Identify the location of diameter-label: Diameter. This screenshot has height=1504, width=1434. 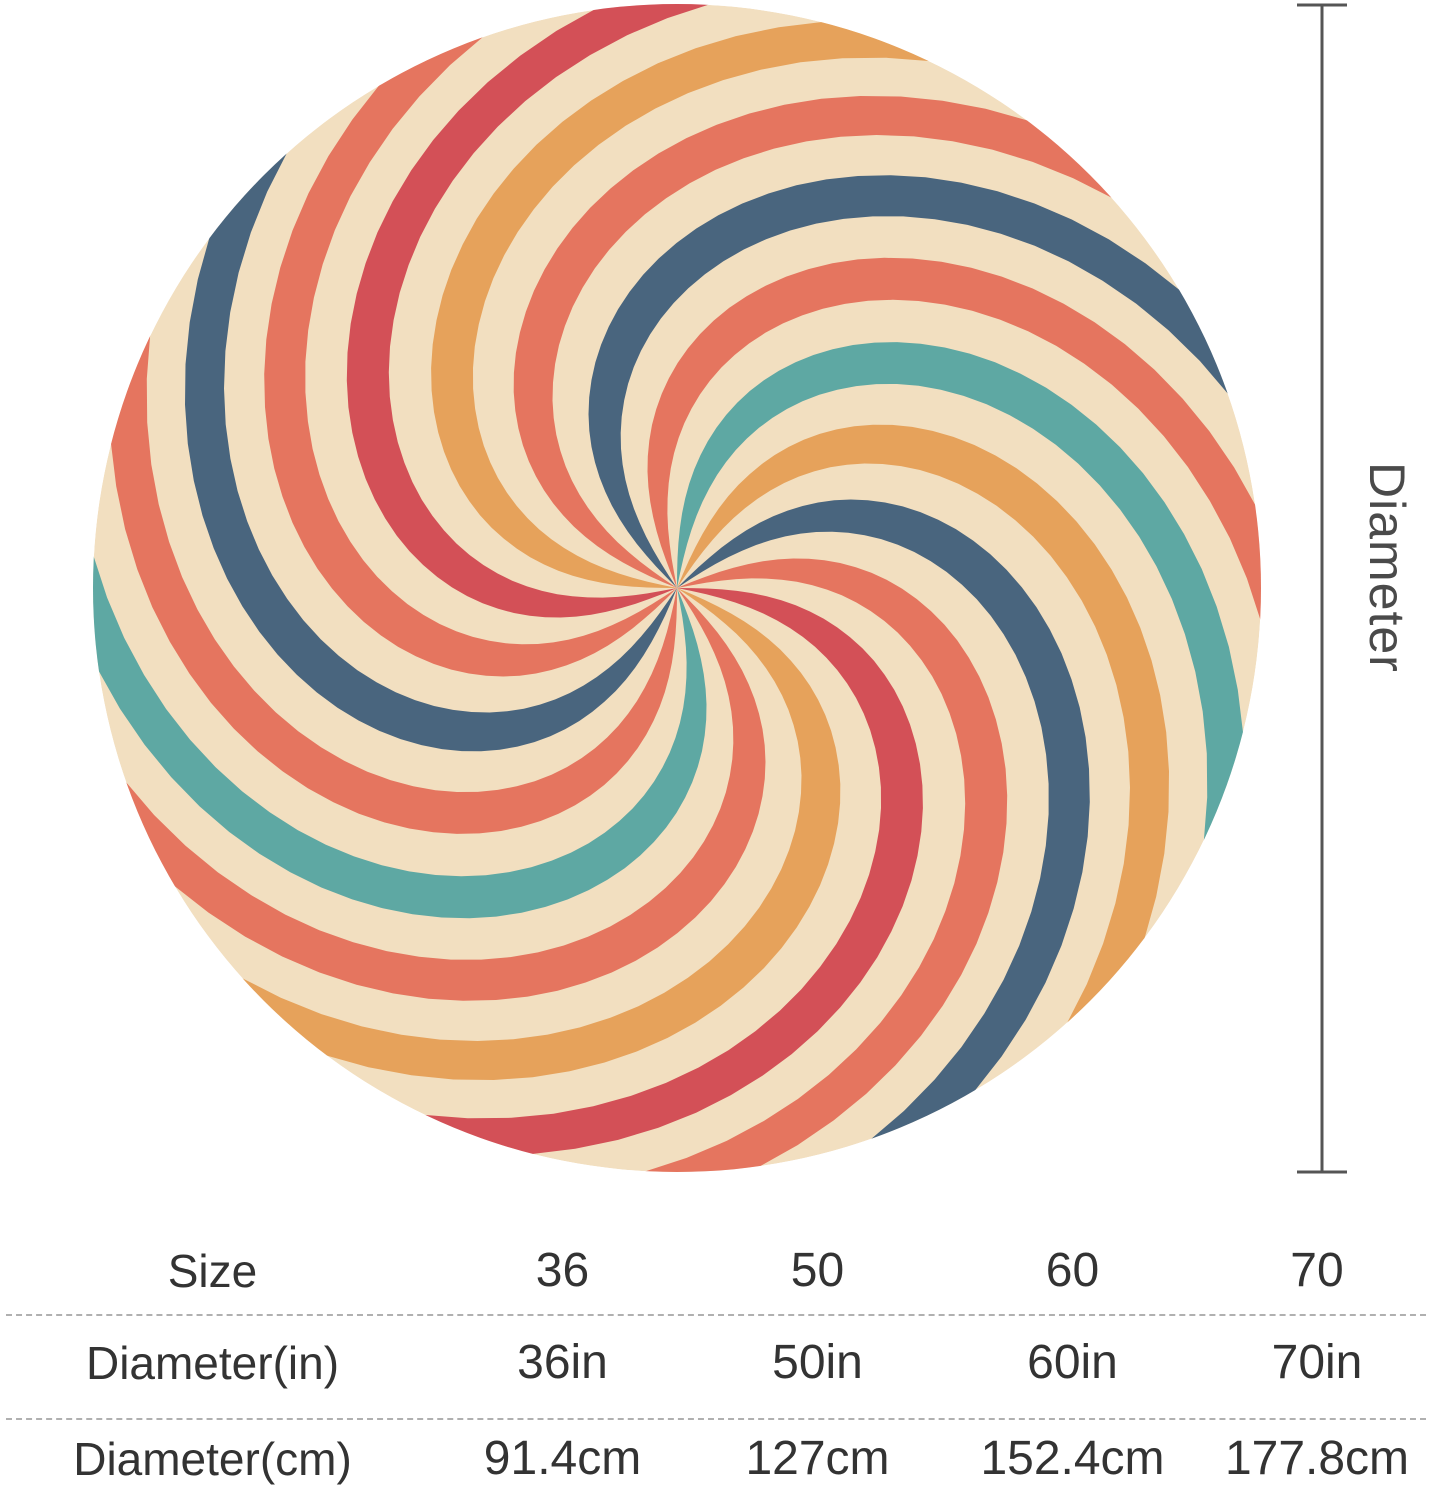
(1387, 567).